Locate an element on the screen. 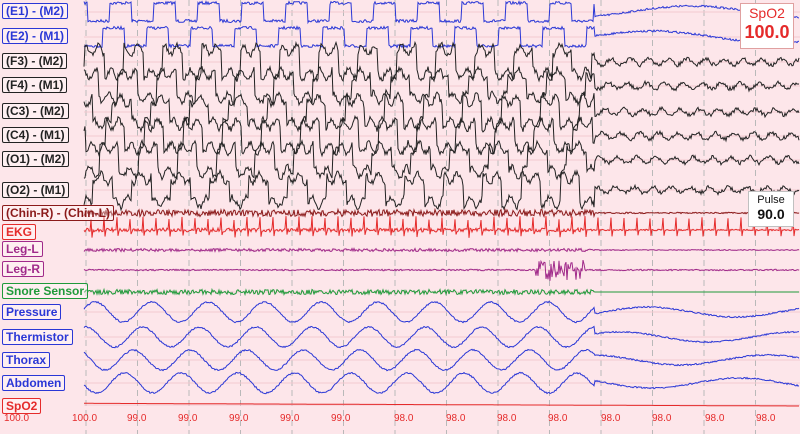  channel-label: Thorax is located at coordinates (26, 360).